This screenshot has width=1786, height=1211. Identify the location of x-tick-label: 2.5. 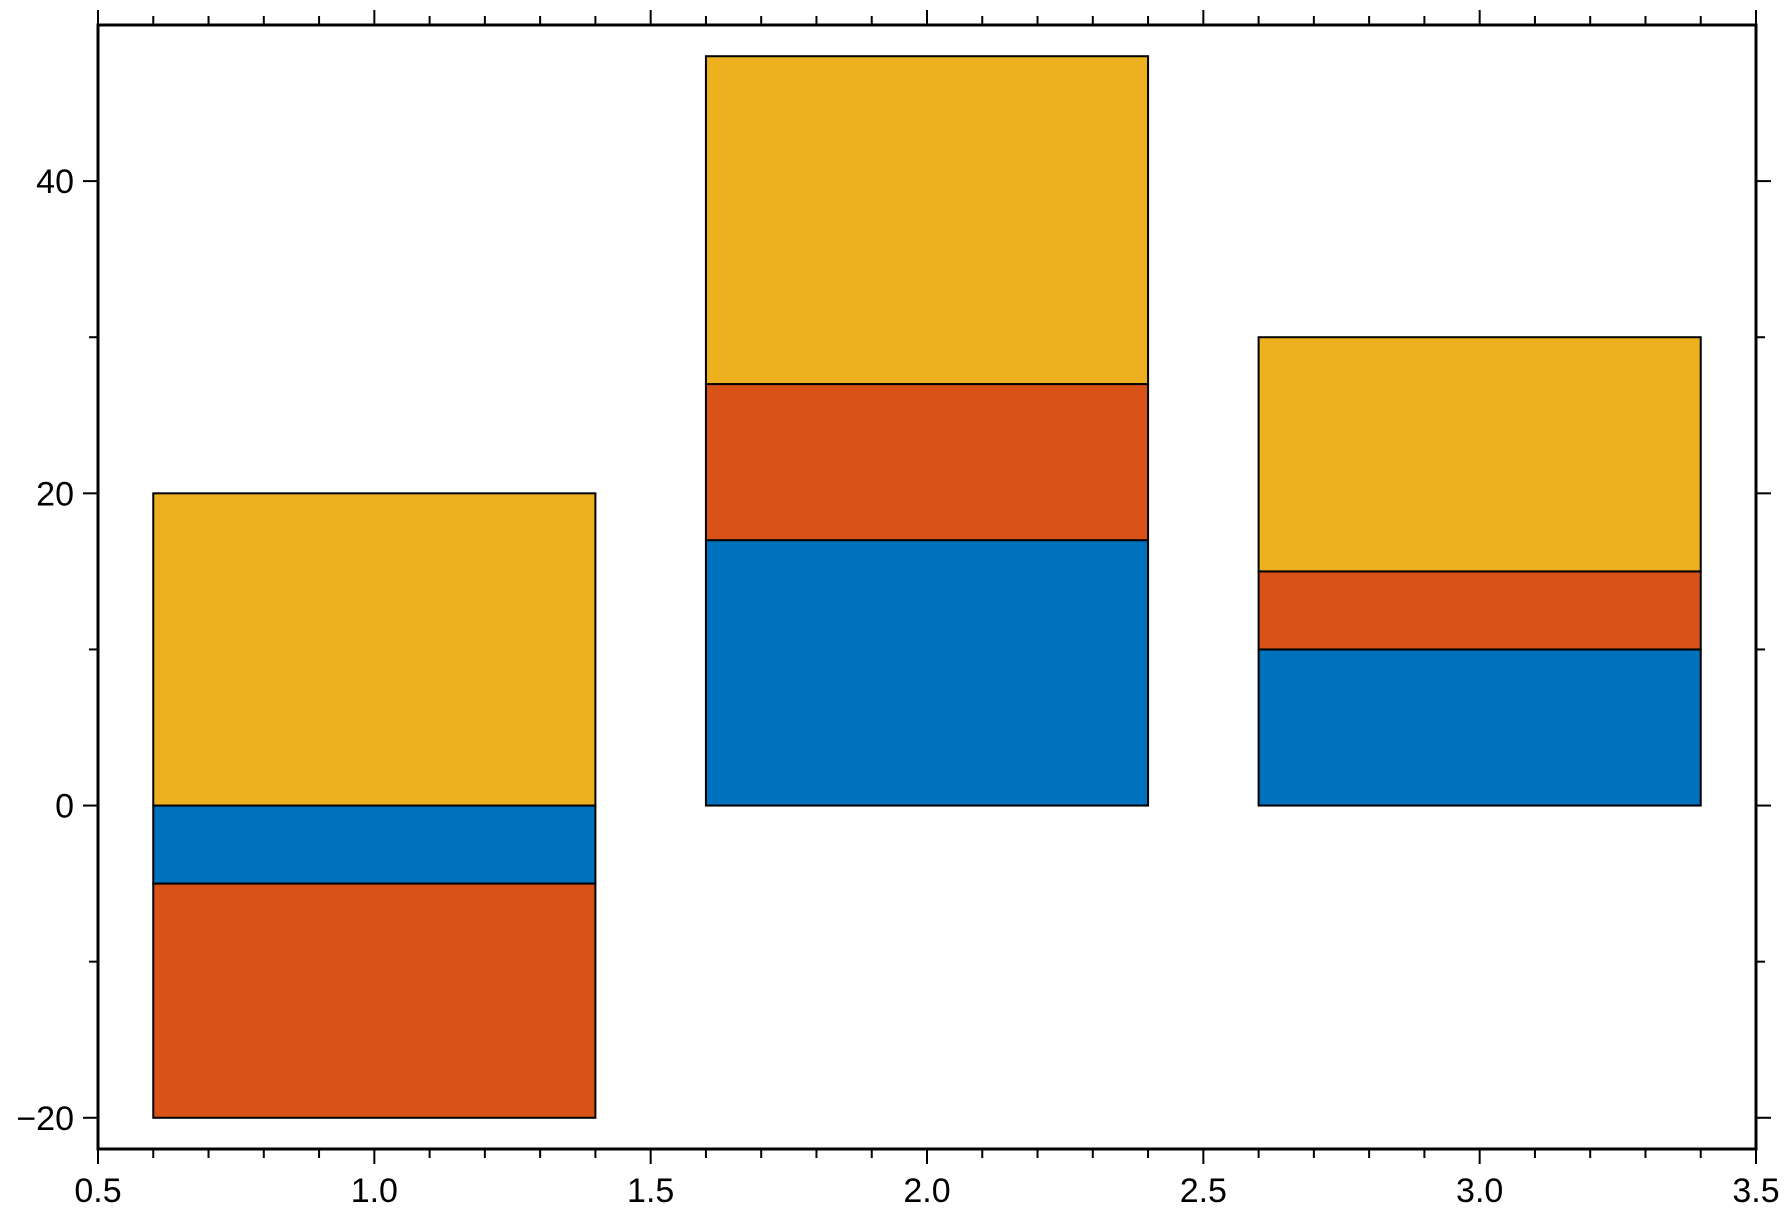
(1203, 1191).